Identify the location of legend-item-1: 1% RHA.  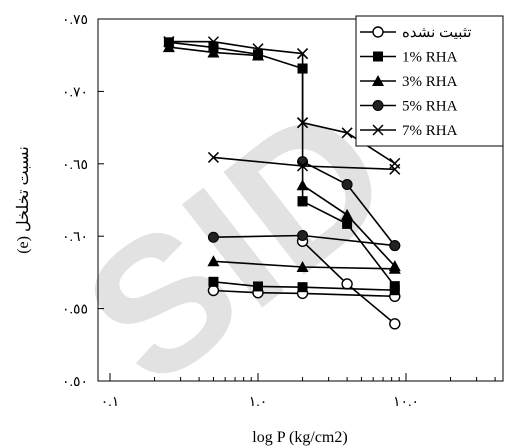
(409, 58).